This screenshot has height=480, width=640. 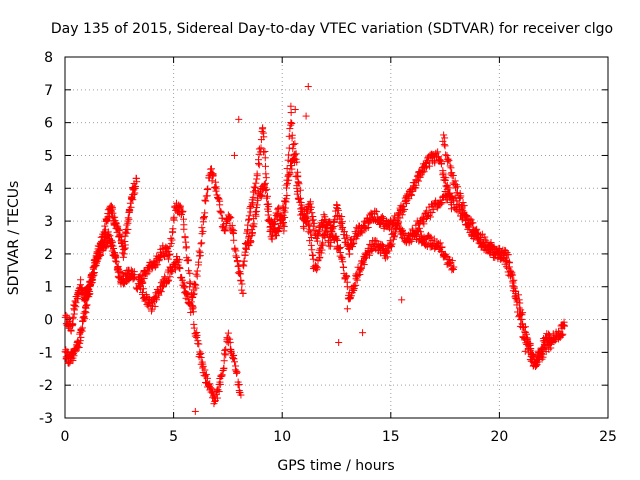 I want to click on y-tick-label: -3, so click(x=46, y=419).